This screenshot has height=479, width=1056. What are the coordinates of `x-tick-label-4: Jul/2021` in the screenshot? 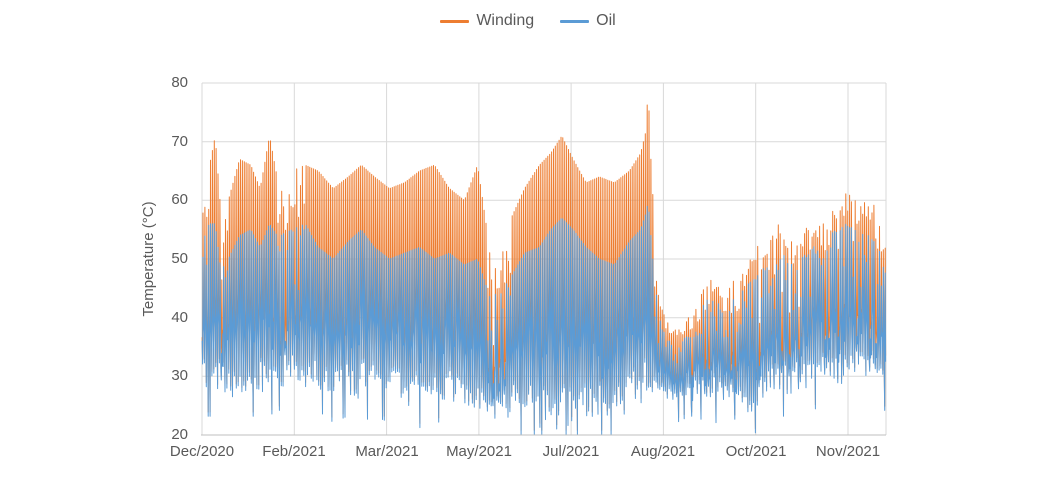 It's located at (571, 451).